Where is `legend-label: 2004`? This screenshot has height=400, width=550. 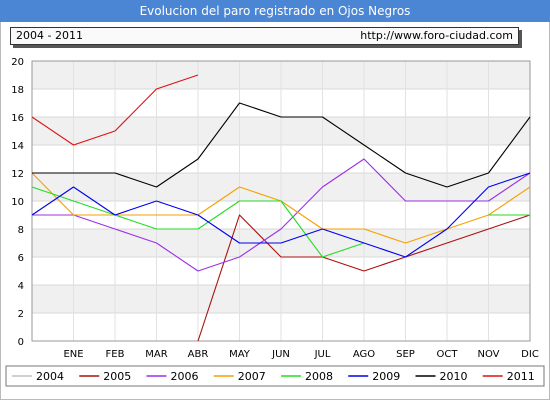 legend-label: 2004 is located at coordinates (50, 376).